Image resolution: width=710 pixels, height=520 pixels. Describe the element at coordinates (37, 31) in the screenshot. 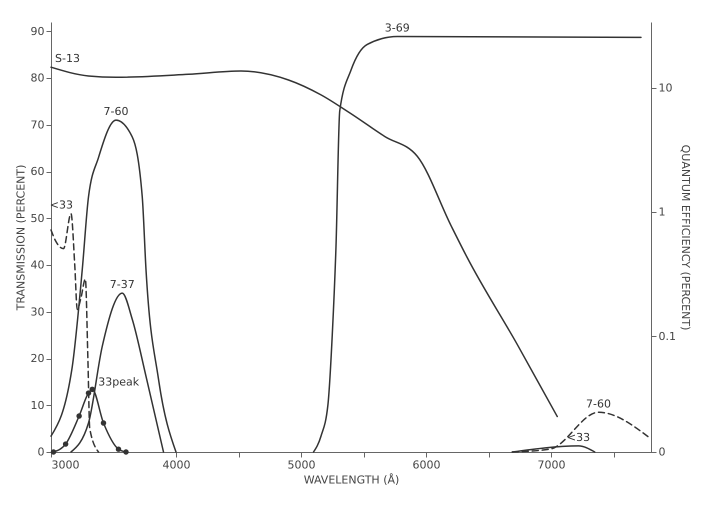

I see `y-tick-label: 90` at that location.